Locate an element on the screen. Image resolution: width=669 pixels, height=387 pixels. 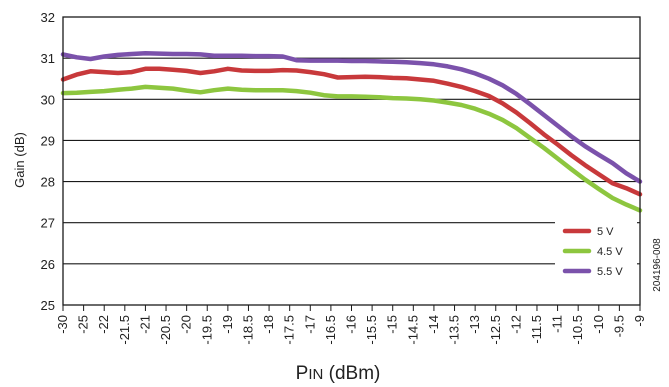
x-tick-label: -17.5 is located at coordinates (289, 330).